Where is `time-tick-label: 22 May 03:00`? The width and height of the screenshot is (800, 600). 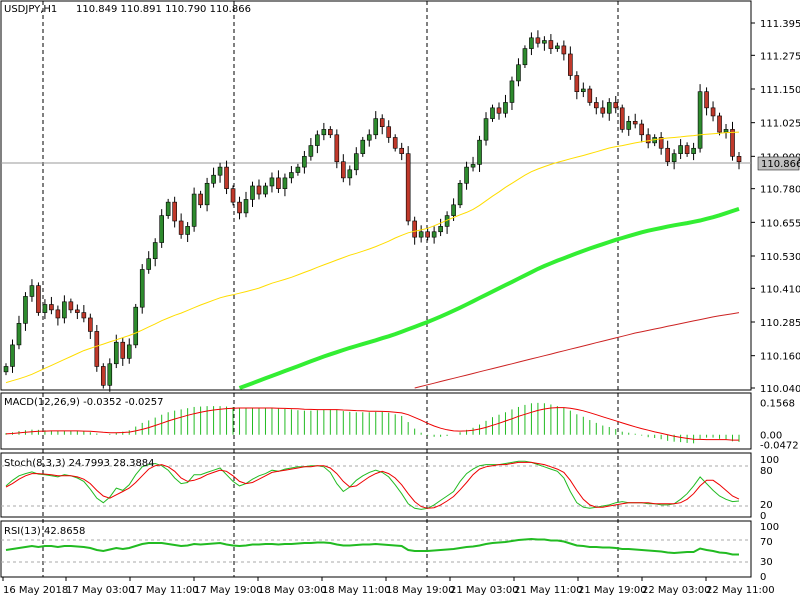 time-tick-label: 22 May 03:00 is located at coordinates (676, 590).